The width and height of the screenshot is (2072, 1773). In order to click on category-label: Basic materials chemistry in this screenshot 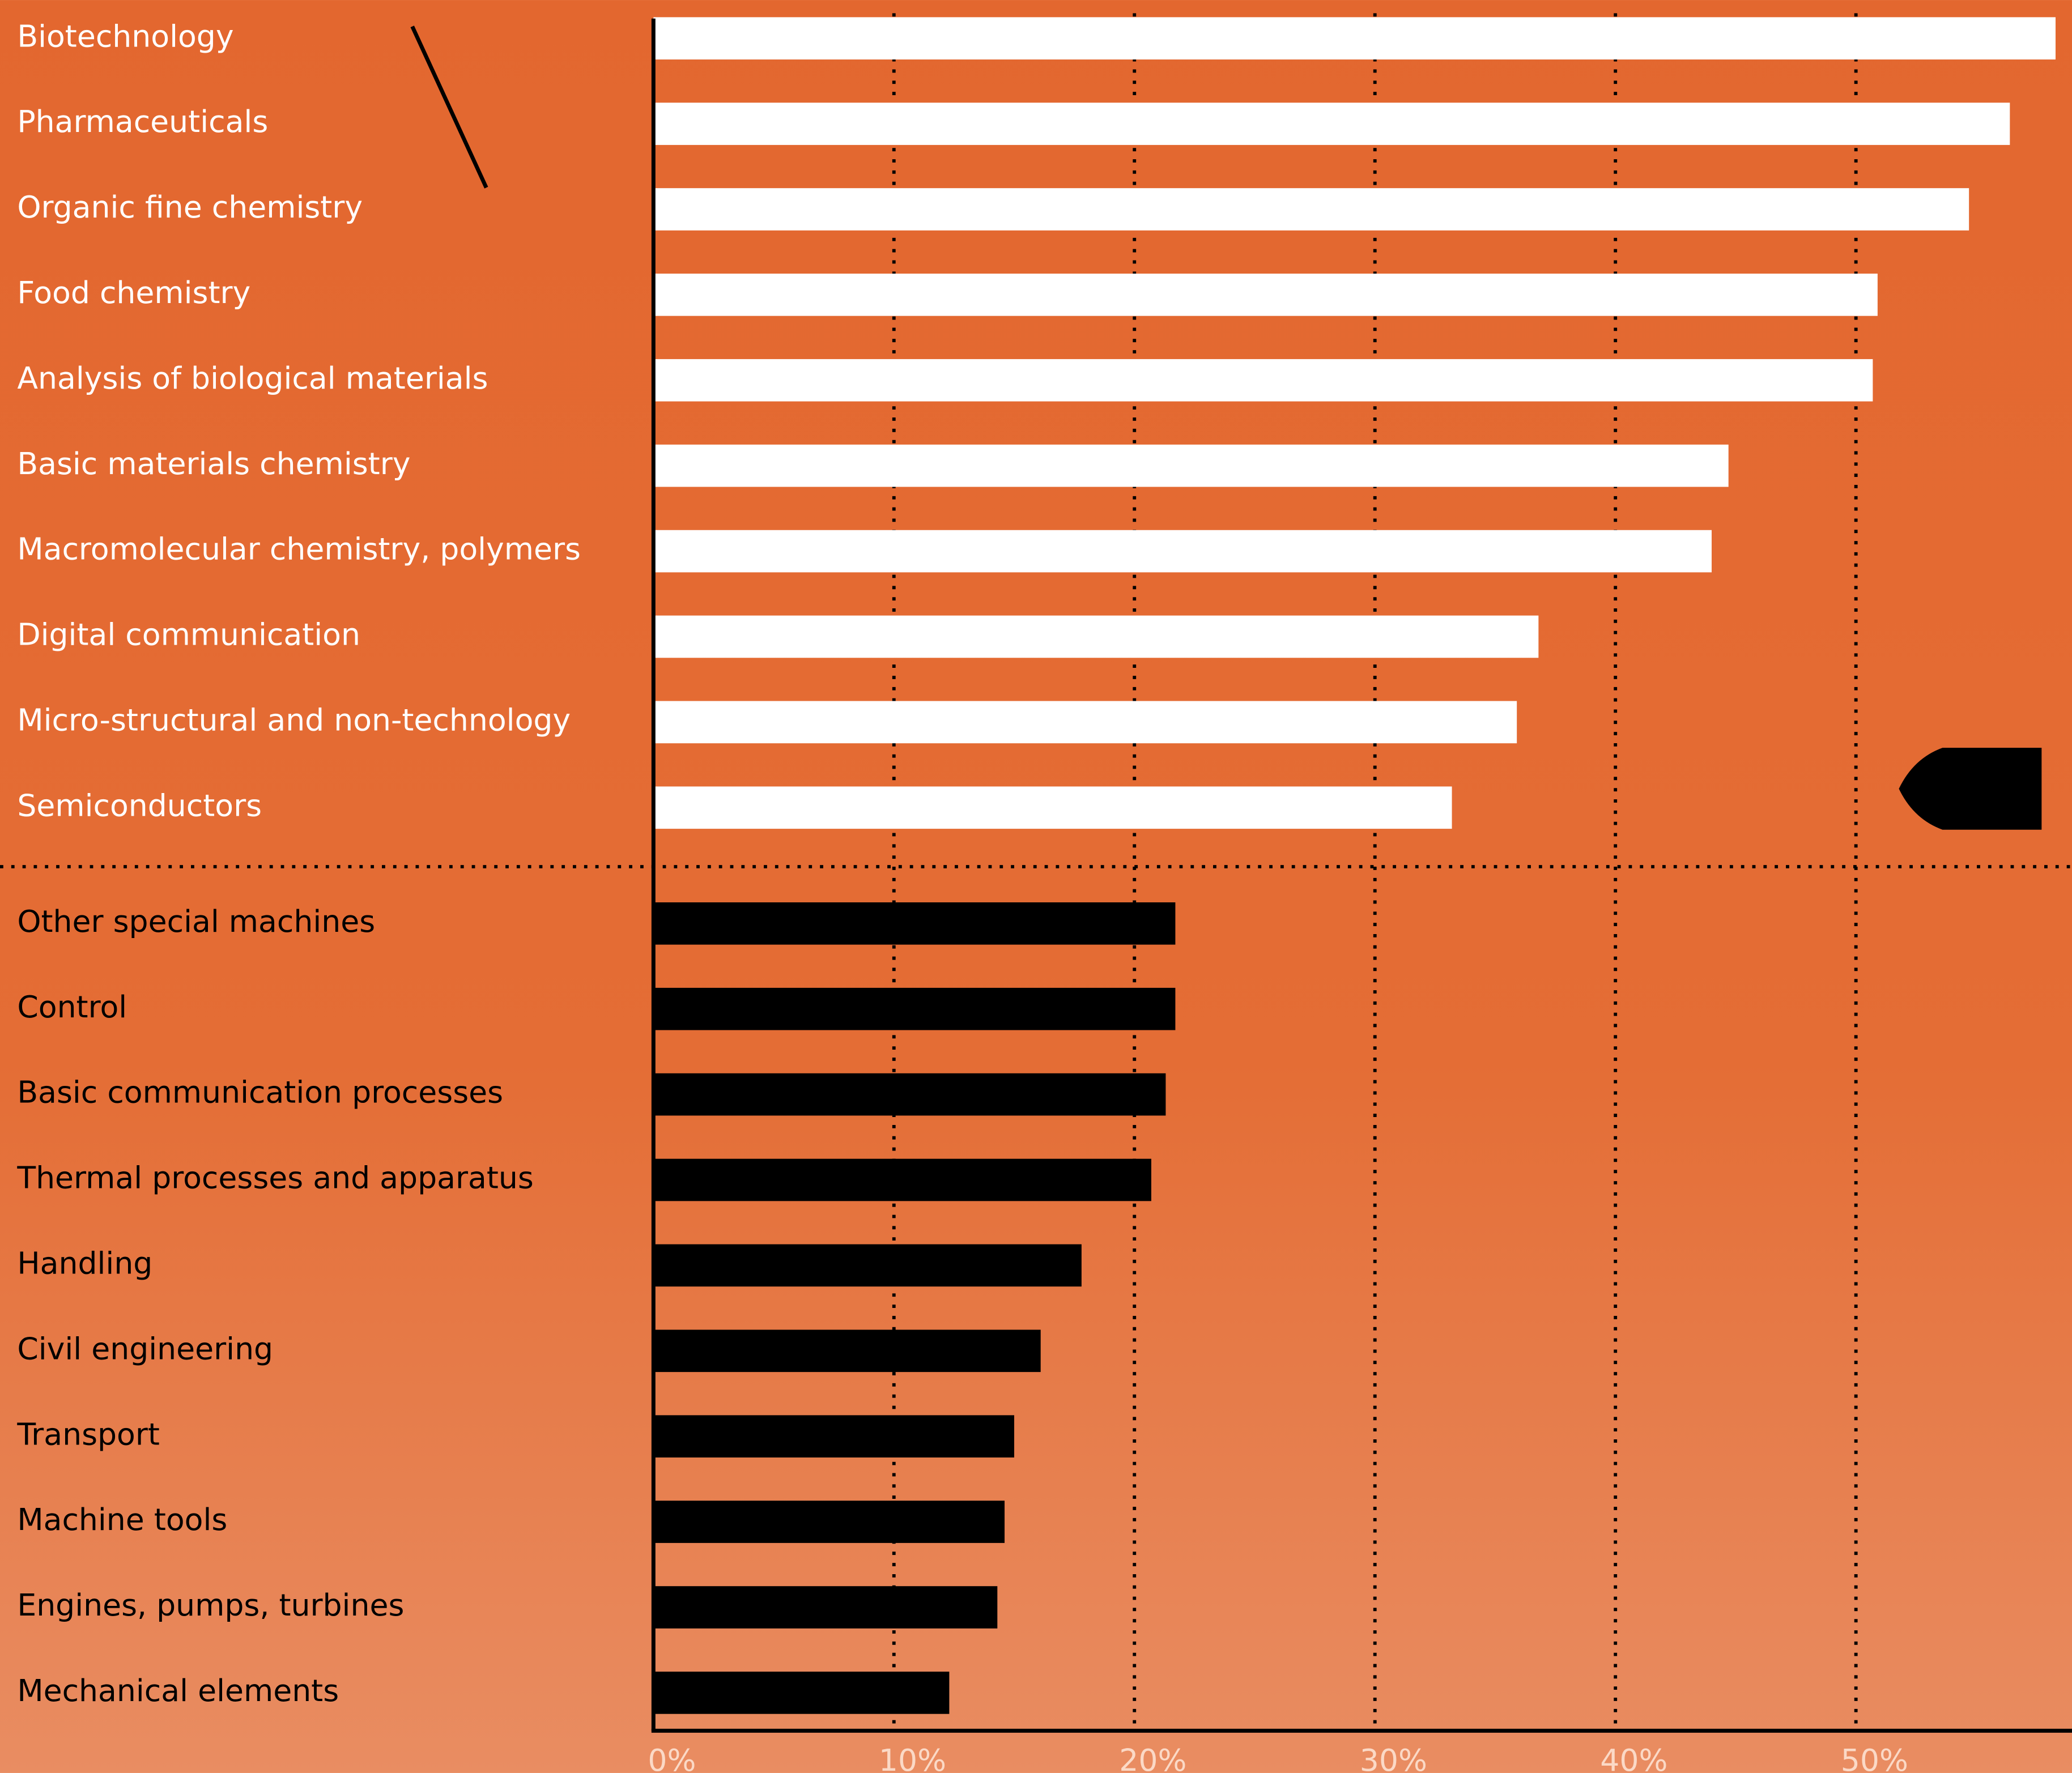, I will do `click(213, 464)`.